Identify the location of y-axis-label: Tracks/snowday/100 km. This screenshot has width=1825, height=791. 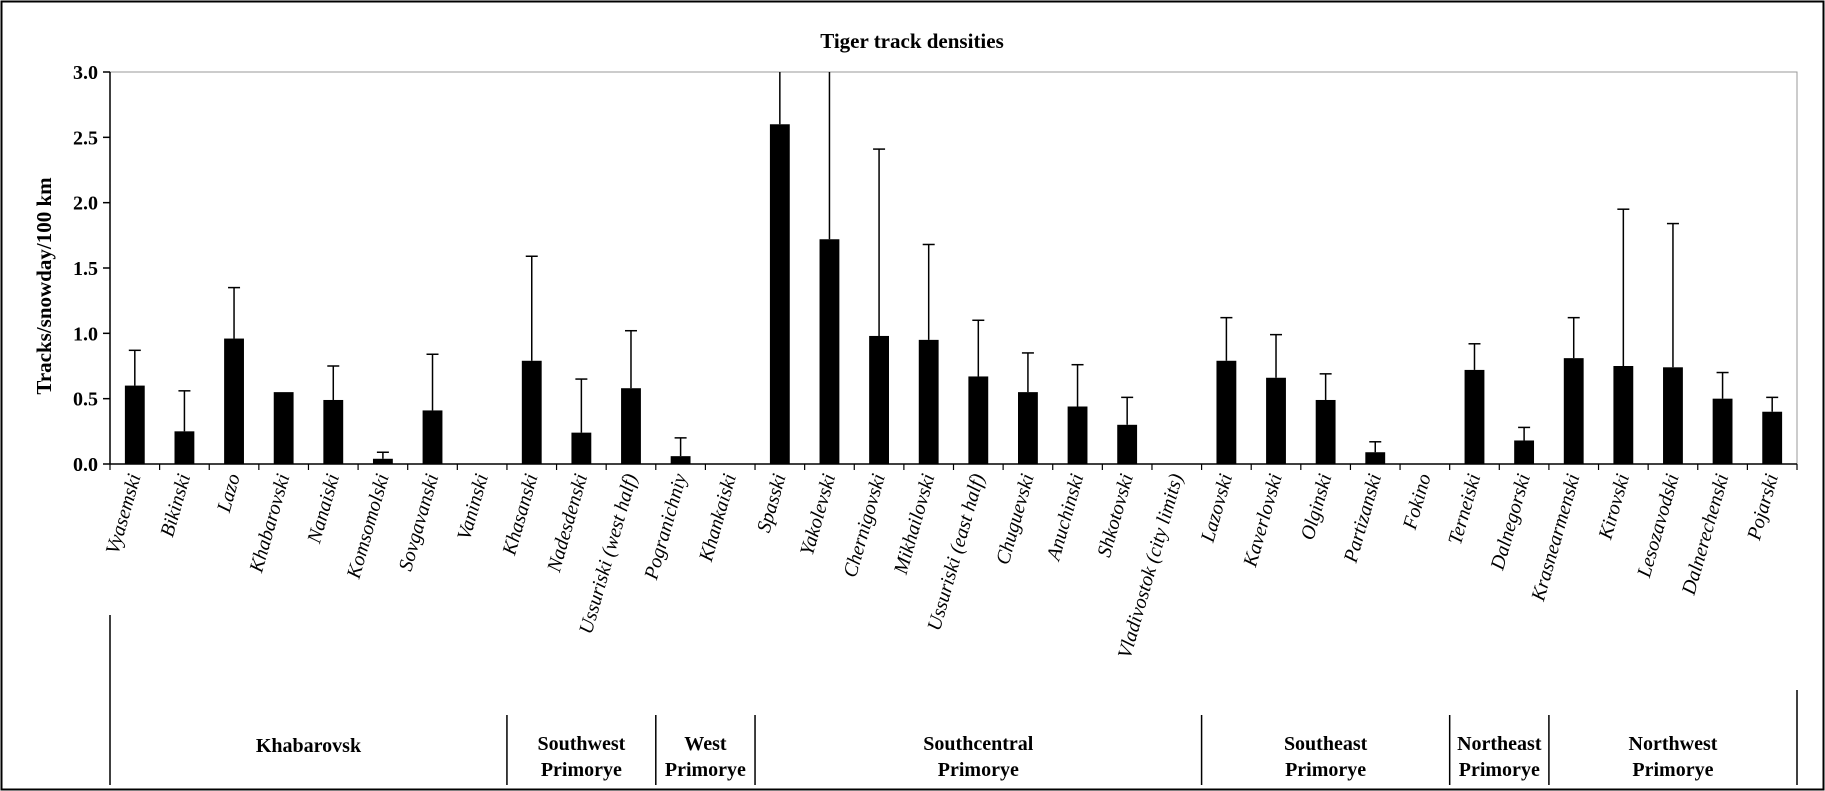
(44, 286).